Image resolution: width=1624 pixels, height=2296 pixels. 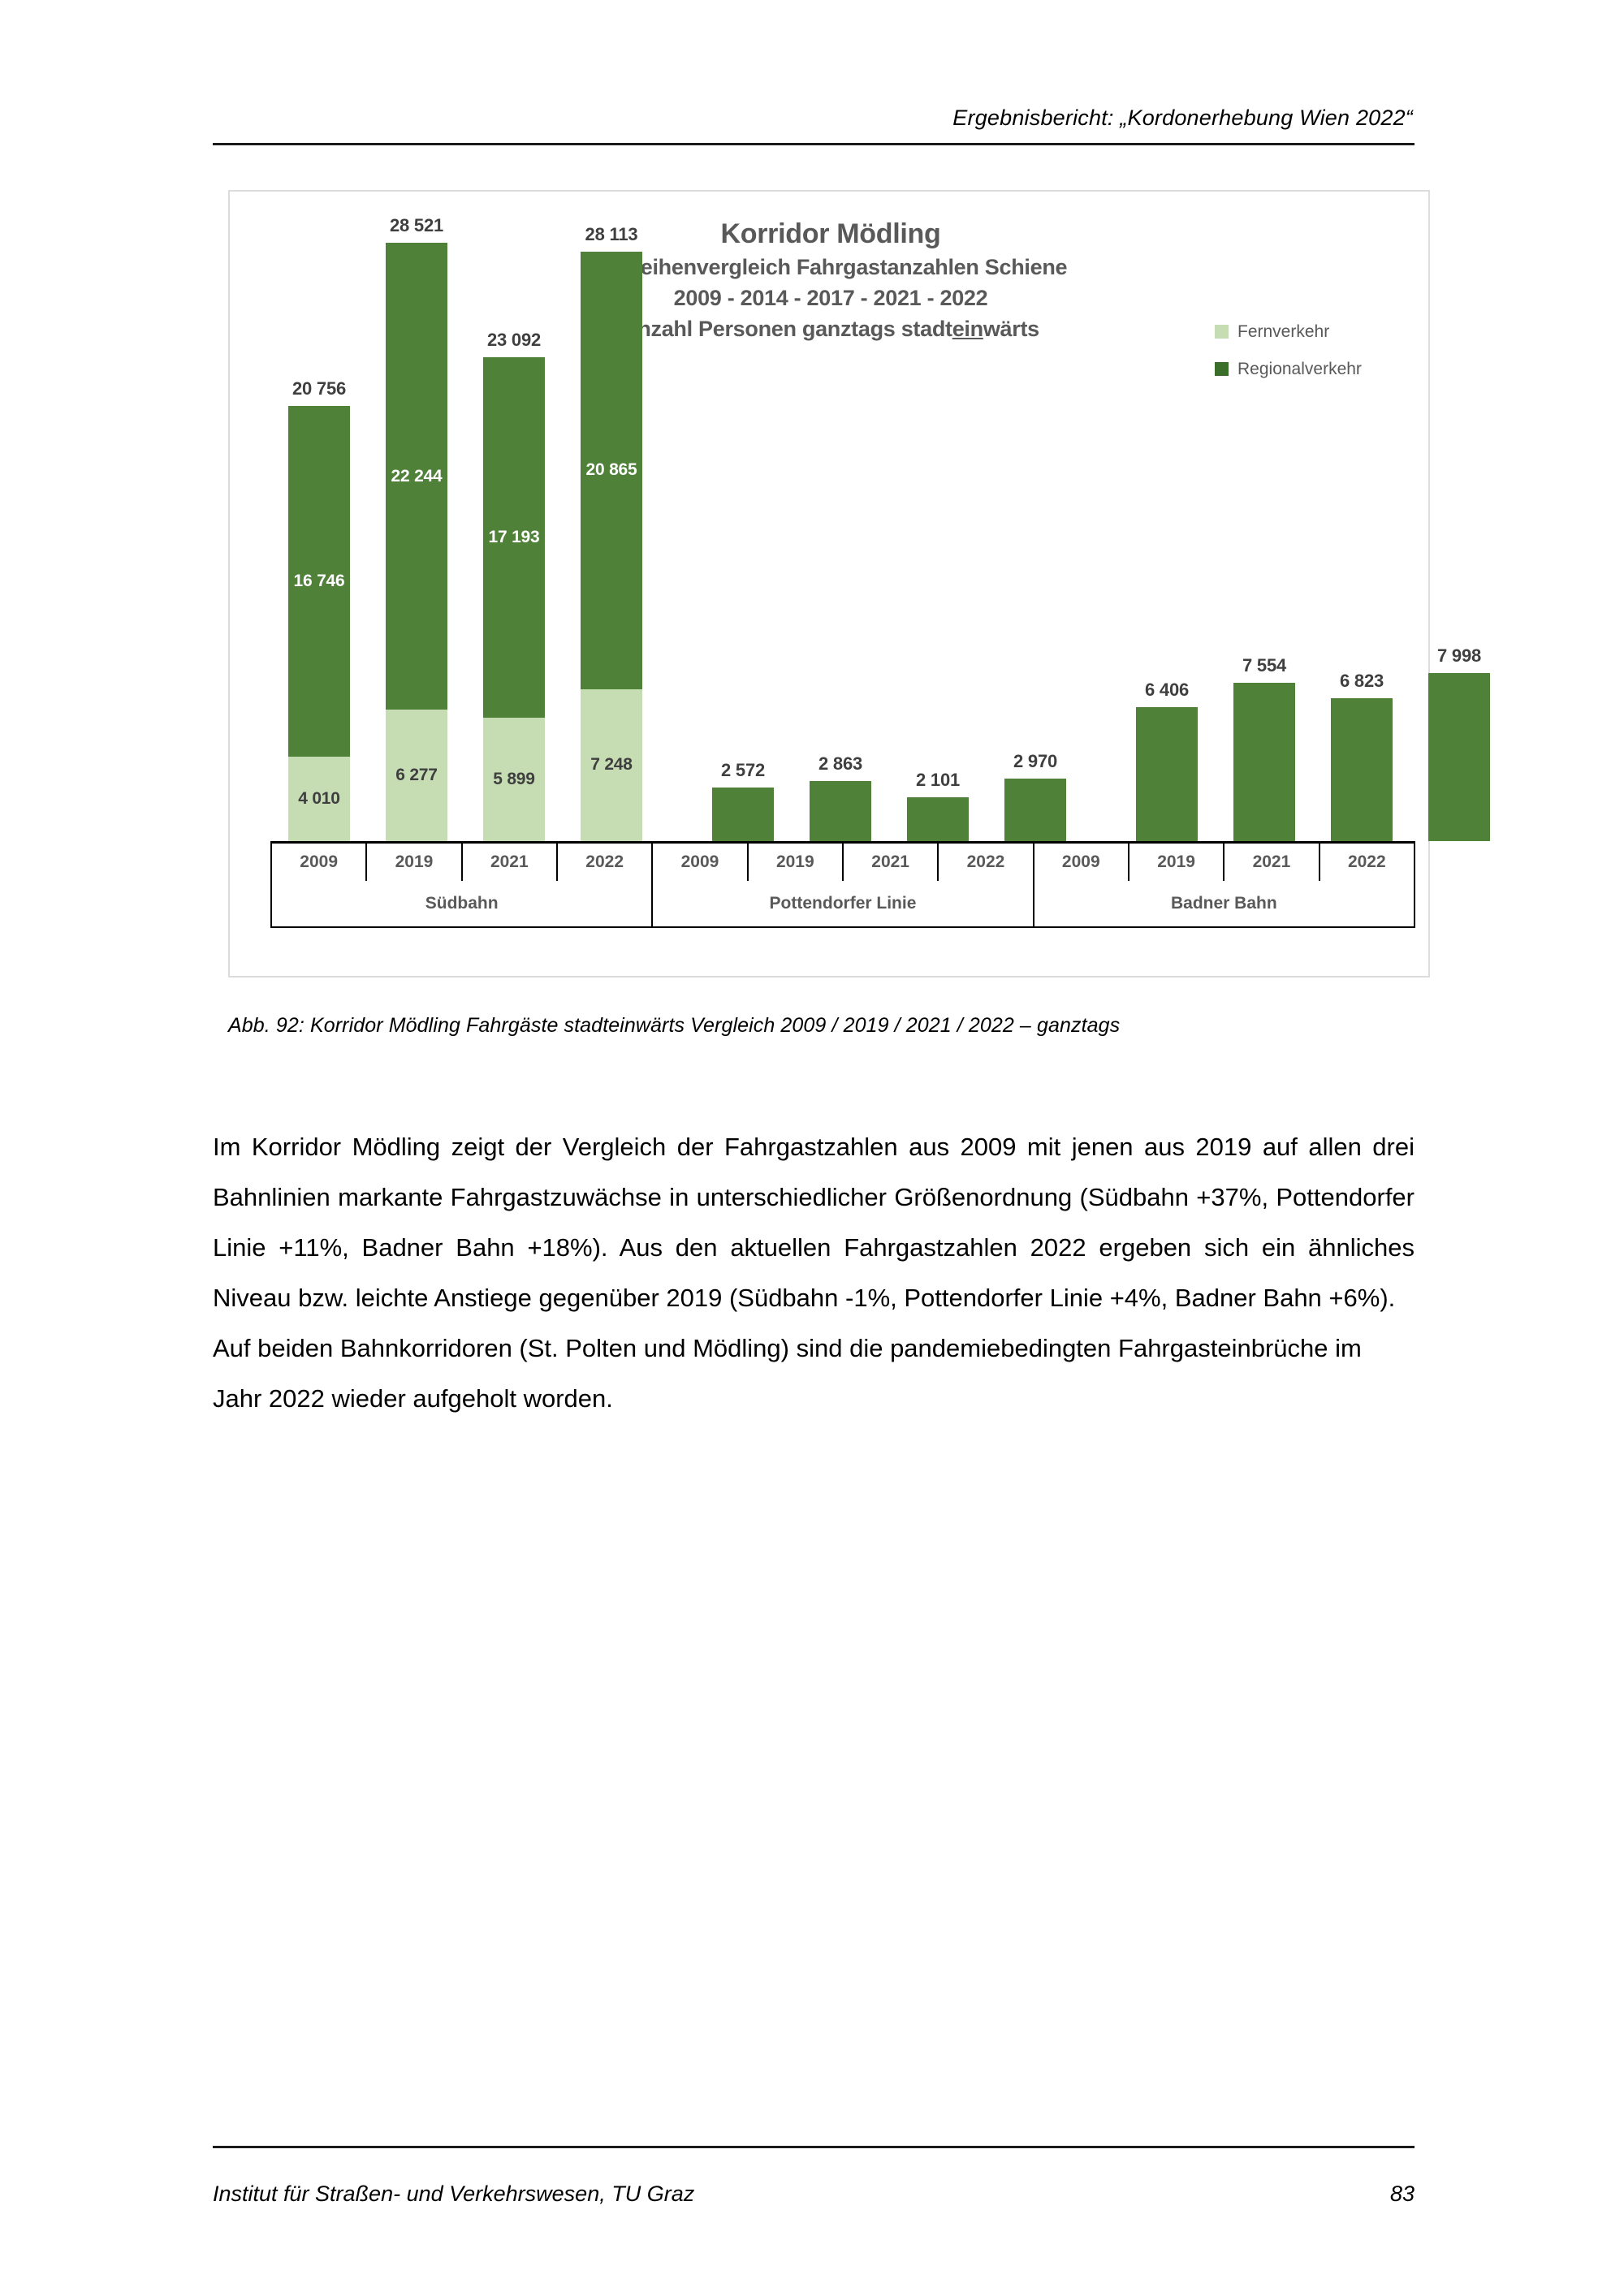 What do you see at coordinates (1402, 2194) in the screenshot?
I see `page-number: 83` at bounding box center [1402, 2194].